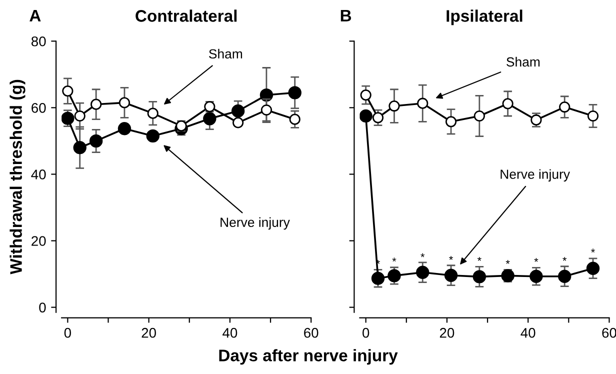 The image size is (616, 374). I want to click on y-tick-label: 20, so click(39, 241).